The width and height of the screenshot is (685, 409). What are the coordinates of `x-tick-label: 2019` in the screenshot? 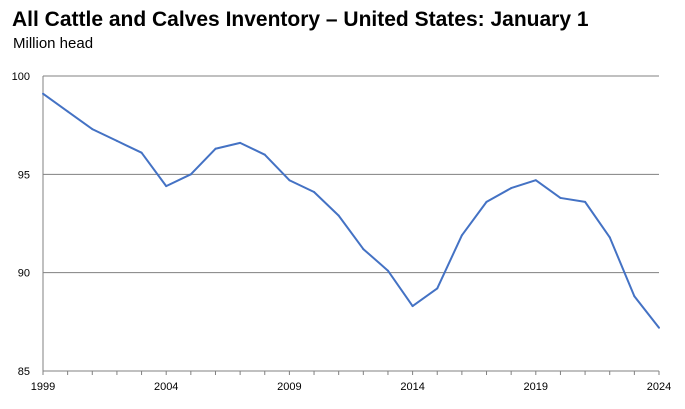 It's located at (536, 387).